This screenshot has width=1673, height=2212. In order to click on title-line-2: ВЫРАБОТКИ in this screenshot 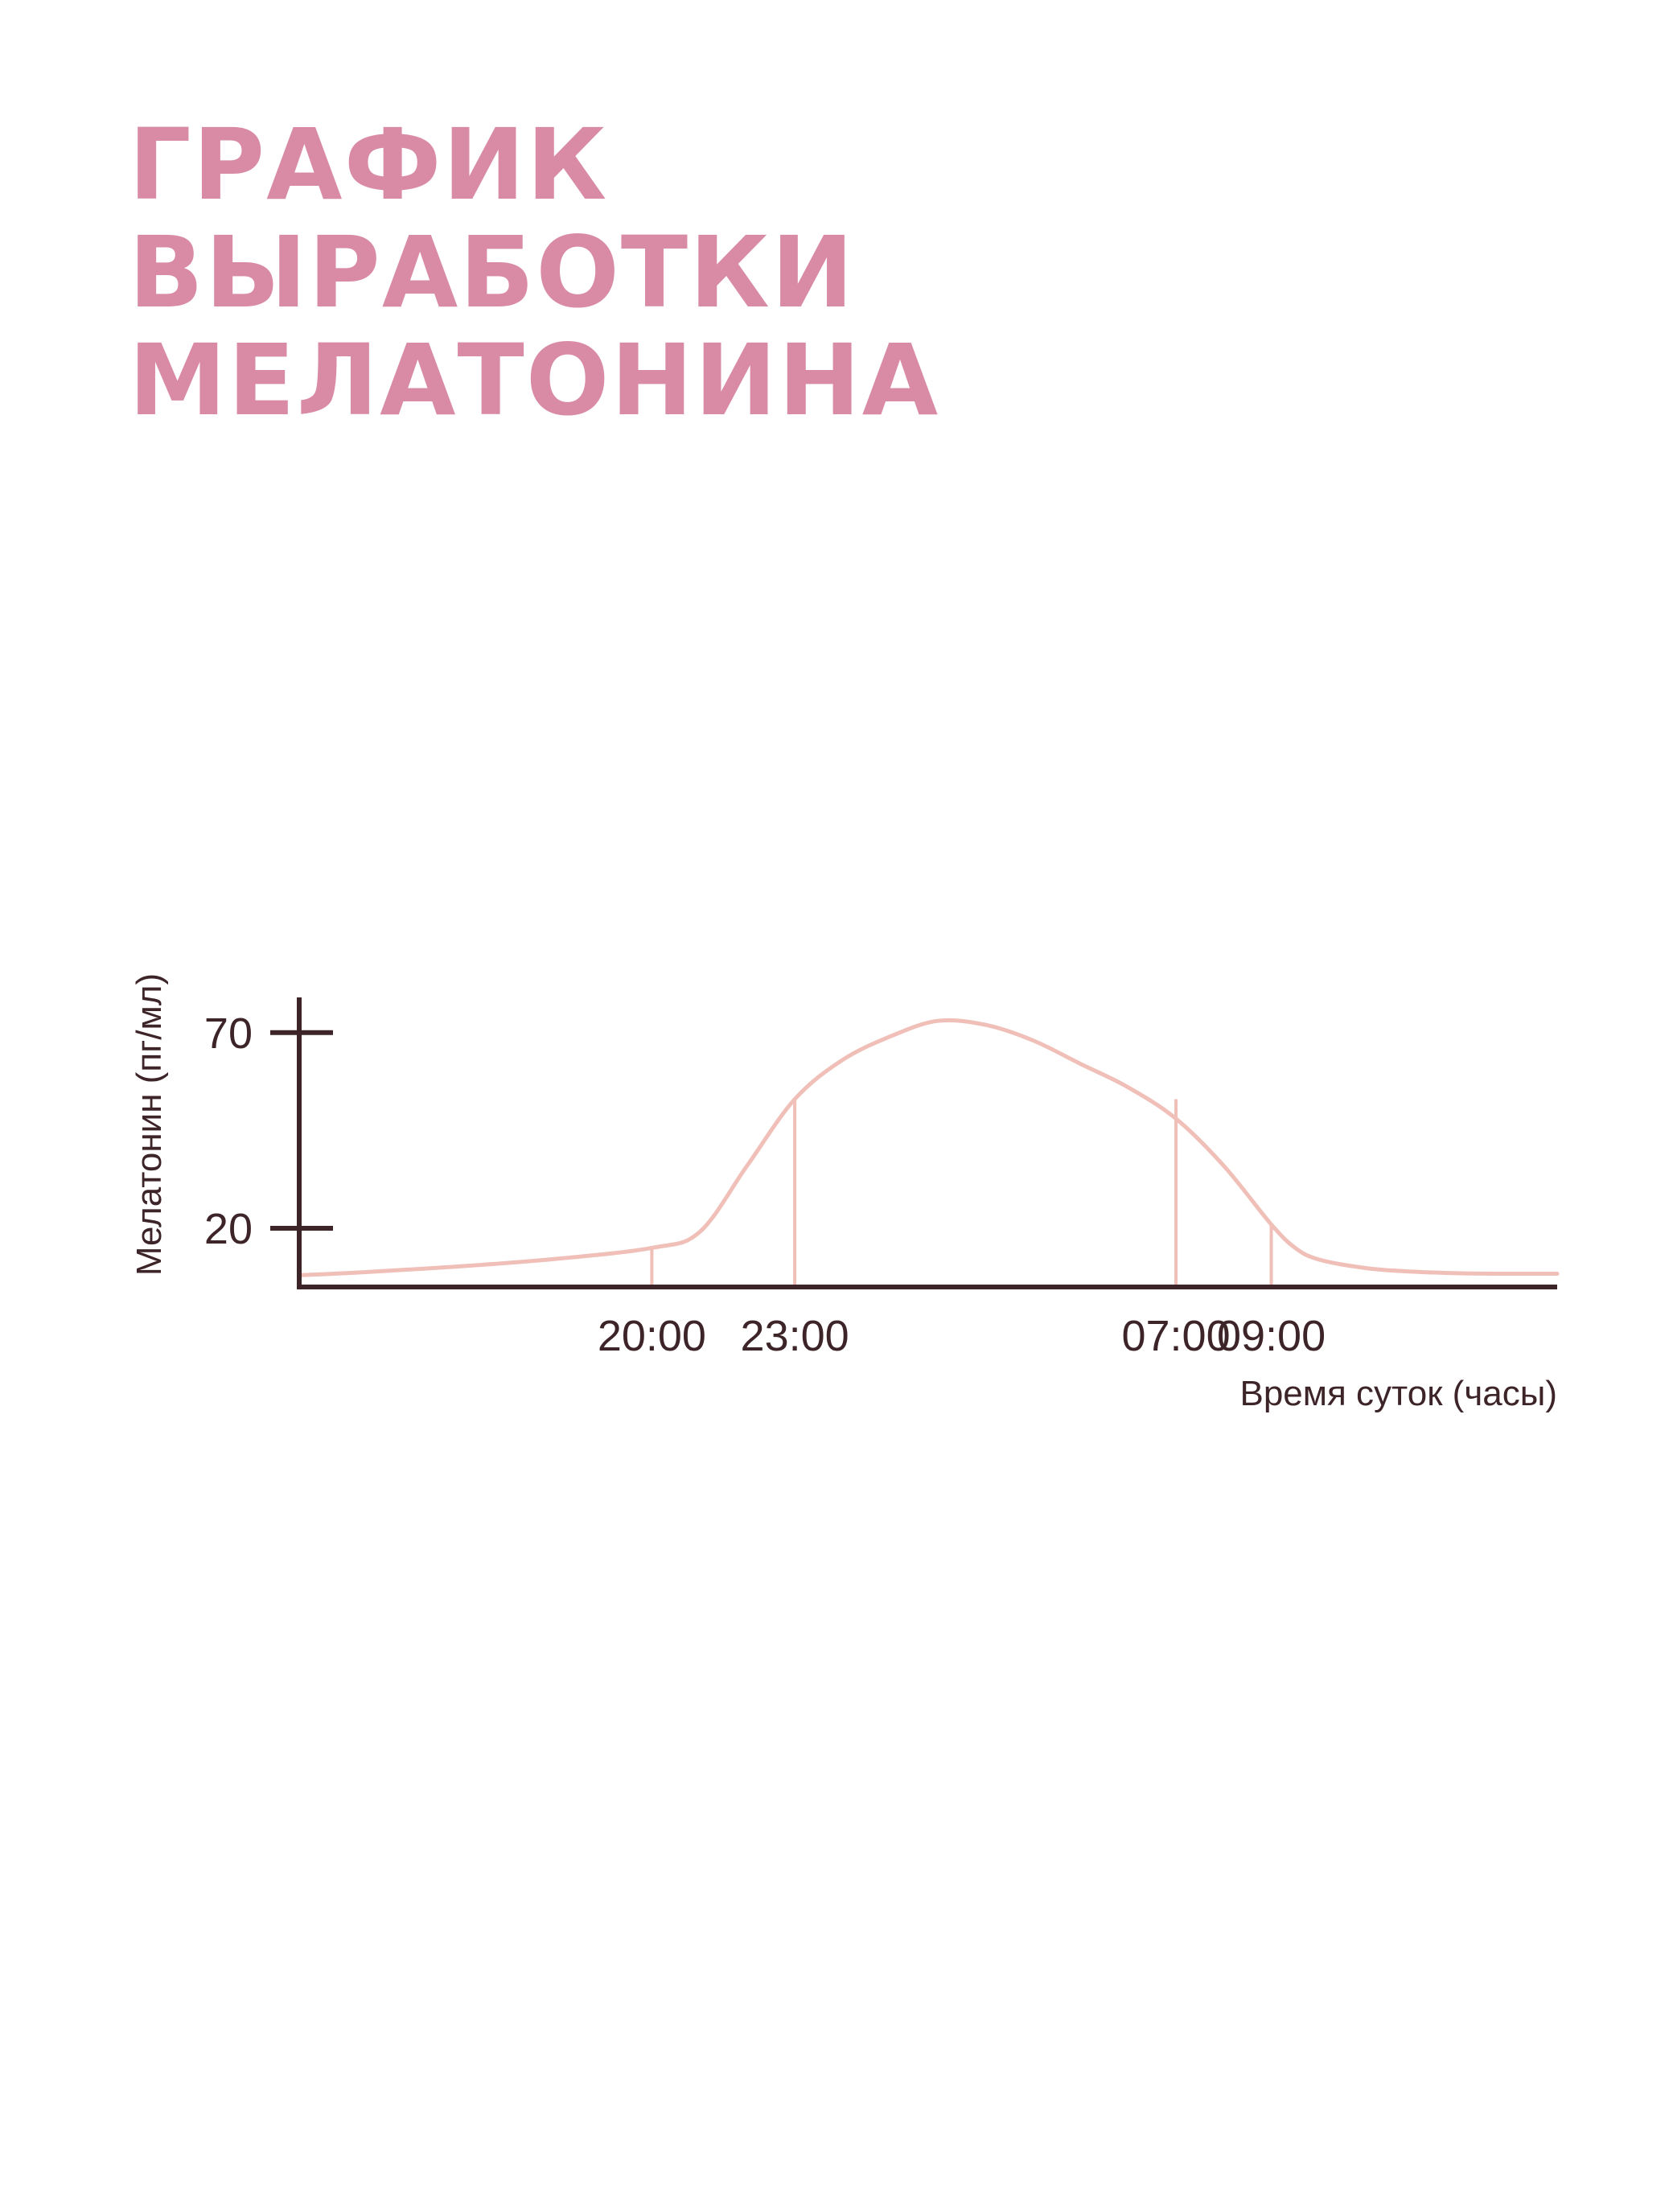, I will do `click(492, 273)`.